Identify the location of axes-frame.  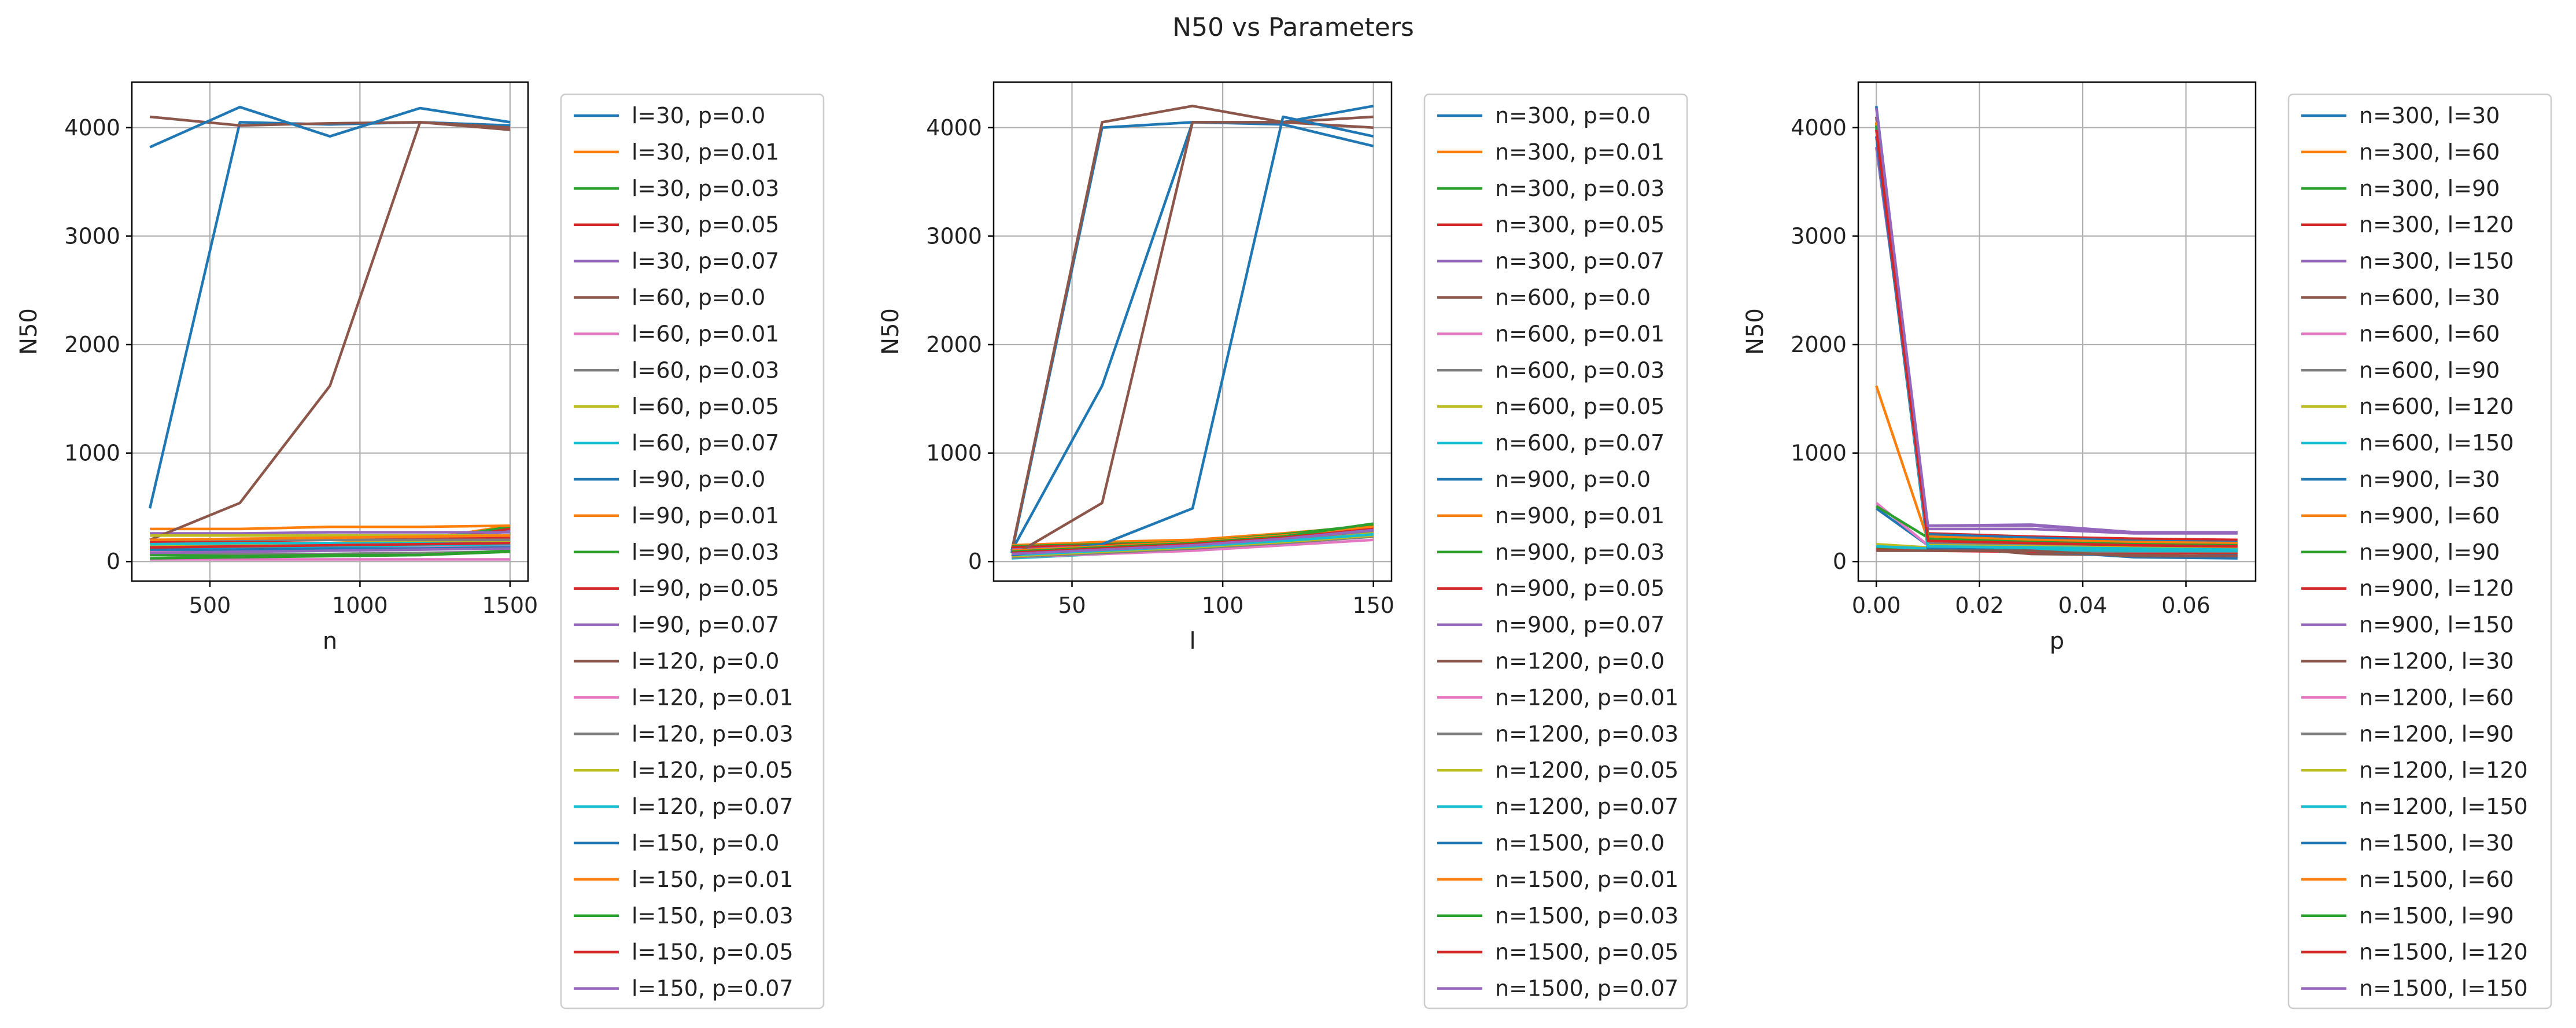
(1192, 331).